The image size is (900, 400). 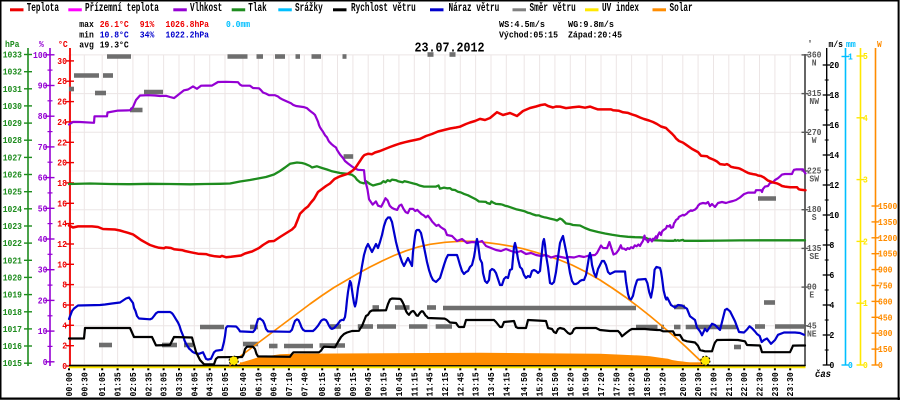 I want to click on svg-text: 40, so click(x=43, y=240).